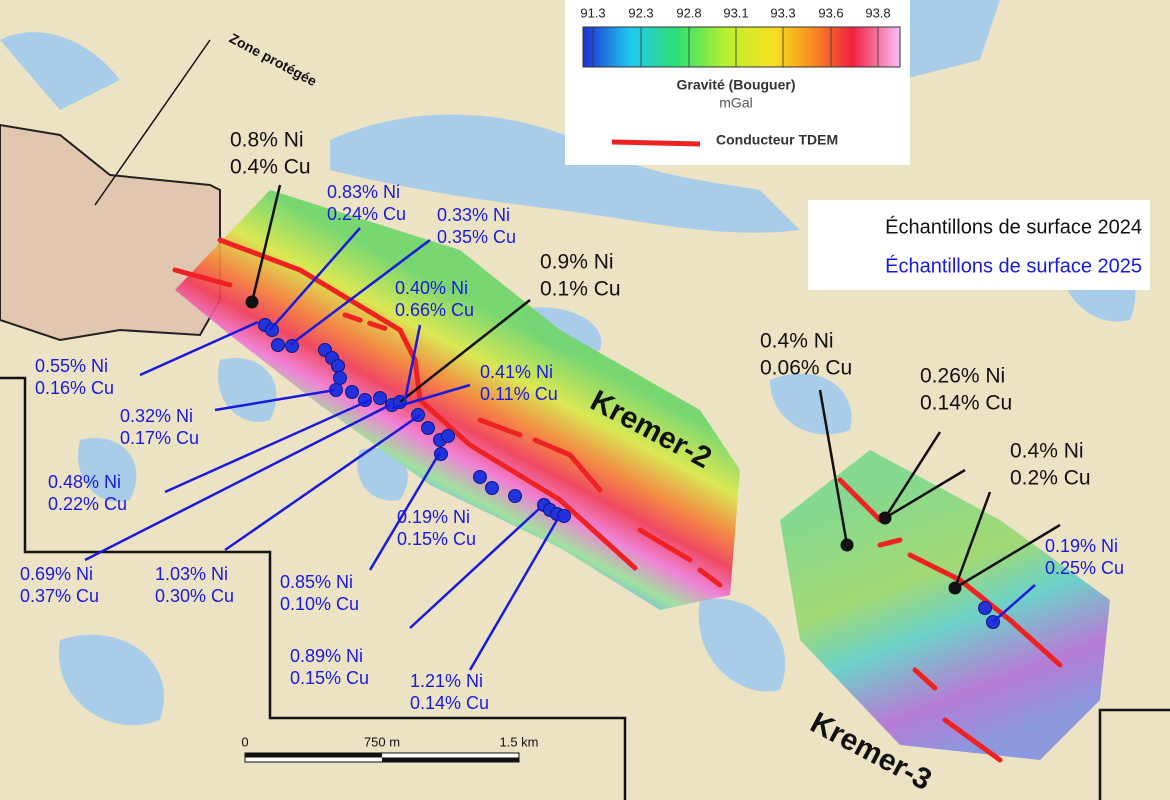  Describe the element at coordinates (1050, 478) in the screenshot. I see `sample-cu: 0.2% Cu` at that location.